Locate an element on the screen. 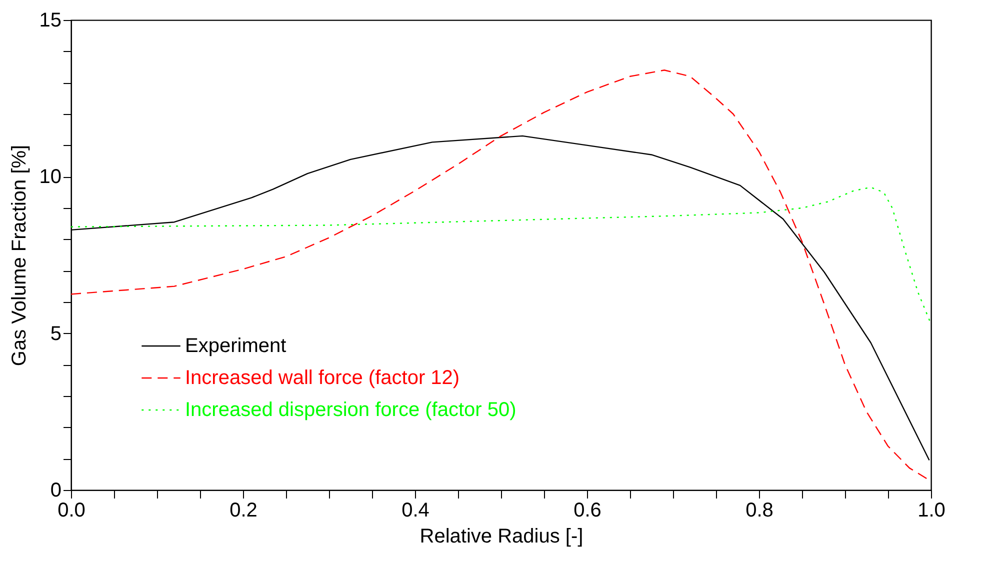  x-tick-label: 0.2 is located at coordinates (244, 511).